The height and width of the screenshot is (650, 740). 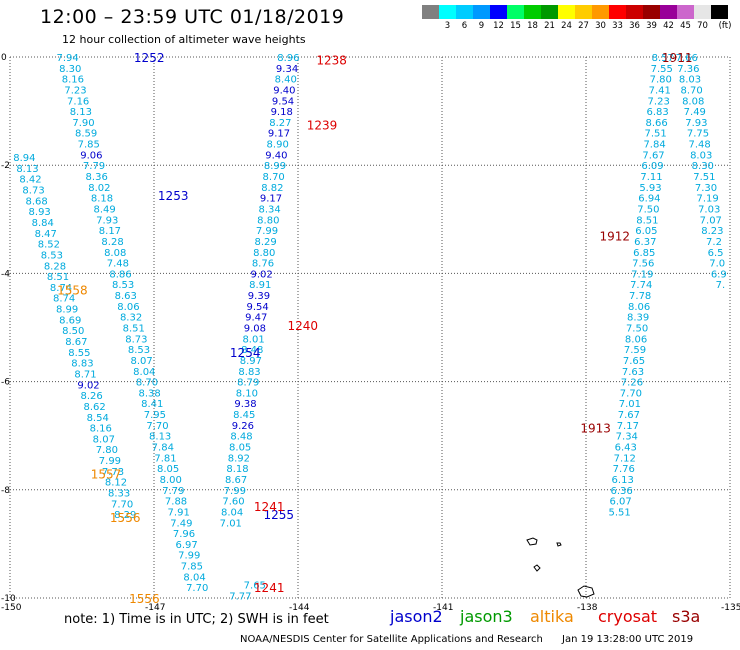 I want to click on orbit-number-label: 1240, so click(x=303, y=326).